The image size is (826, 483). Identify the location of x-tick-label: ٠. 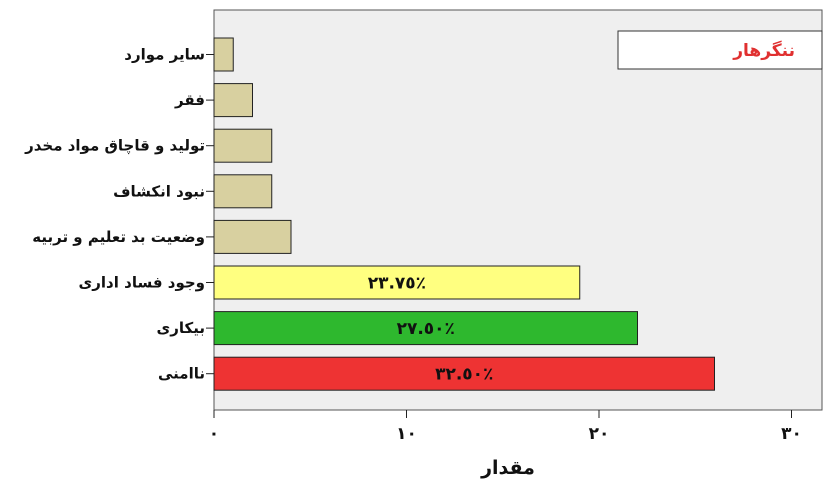
(214, 434).